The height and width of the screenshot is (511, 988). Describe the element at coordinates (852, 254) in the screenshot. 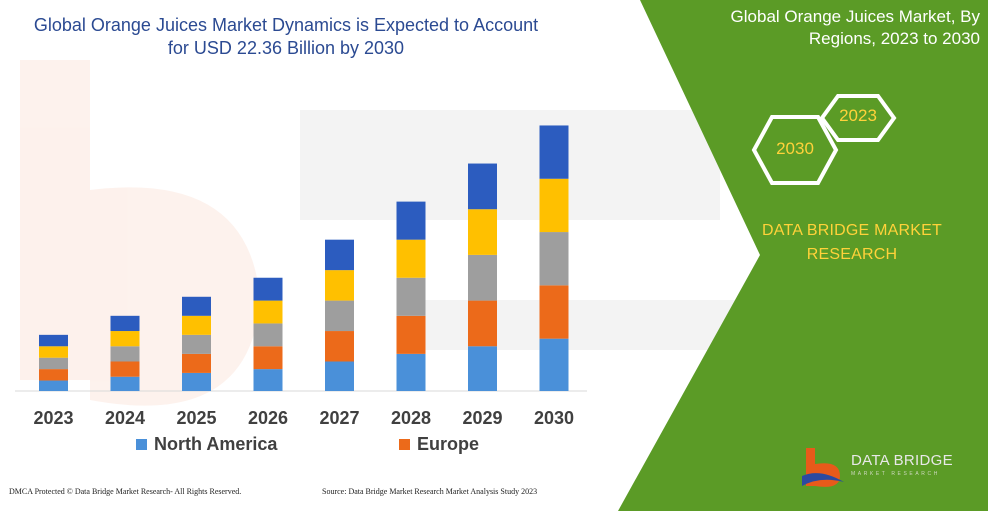

I see `company-name-line-2: RESEARCH` at that location.